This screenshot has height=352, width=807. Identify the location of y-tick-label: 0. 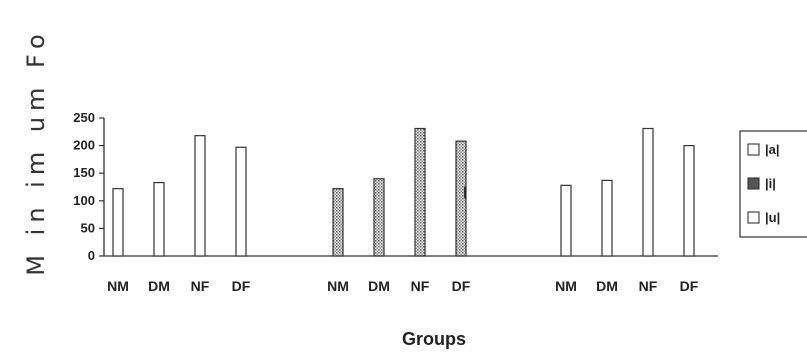
(91, 255).